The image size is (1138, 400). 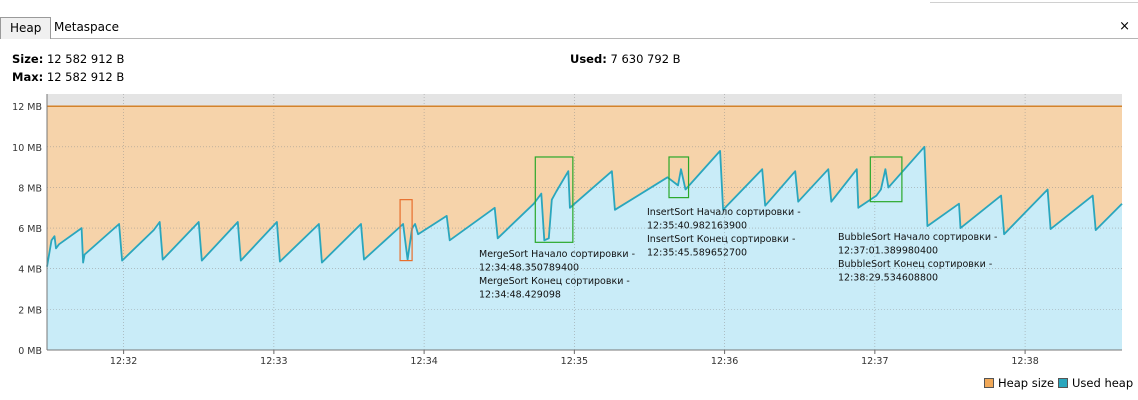 I want to click on y-tick-label: 8 MB, so click(x=30, y=188).